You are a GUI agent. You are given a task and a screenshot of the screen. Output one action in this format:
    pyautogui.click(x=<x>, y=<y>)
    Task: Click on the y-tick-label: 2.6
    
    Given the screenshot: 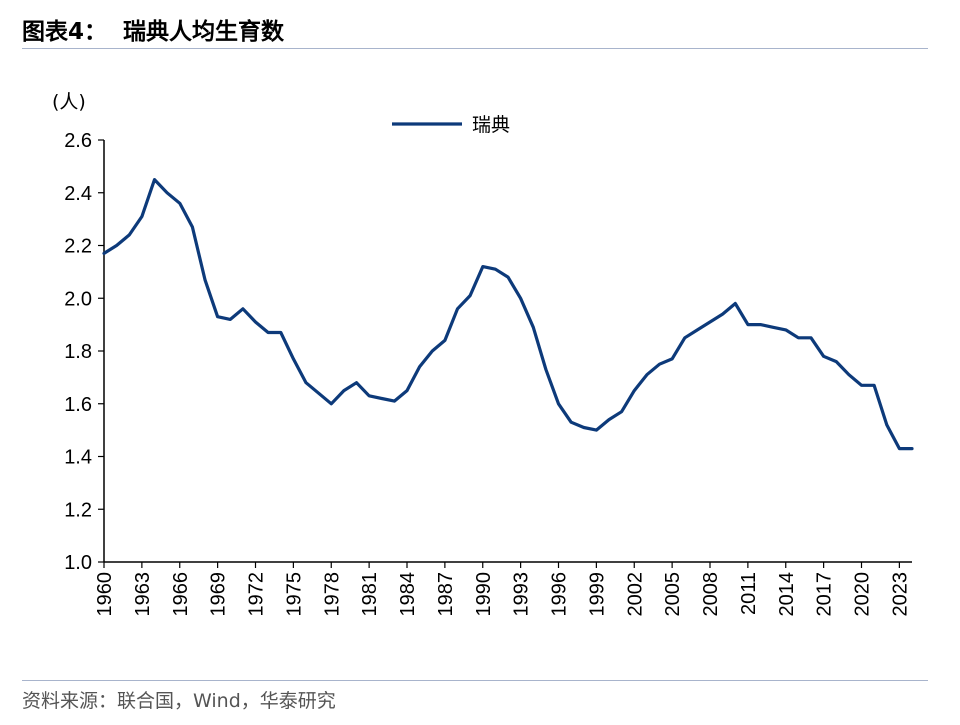 What is the action you would take?
    pyautogui.click(x=78, y=141)
    